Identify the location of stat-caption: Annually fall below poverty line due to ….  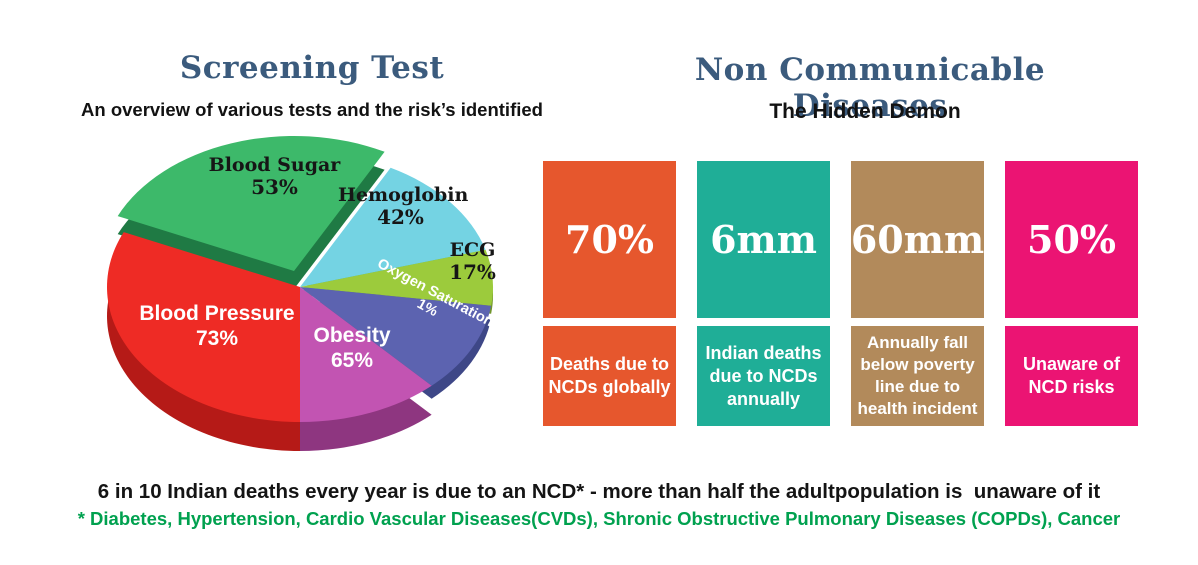
(917, 376).